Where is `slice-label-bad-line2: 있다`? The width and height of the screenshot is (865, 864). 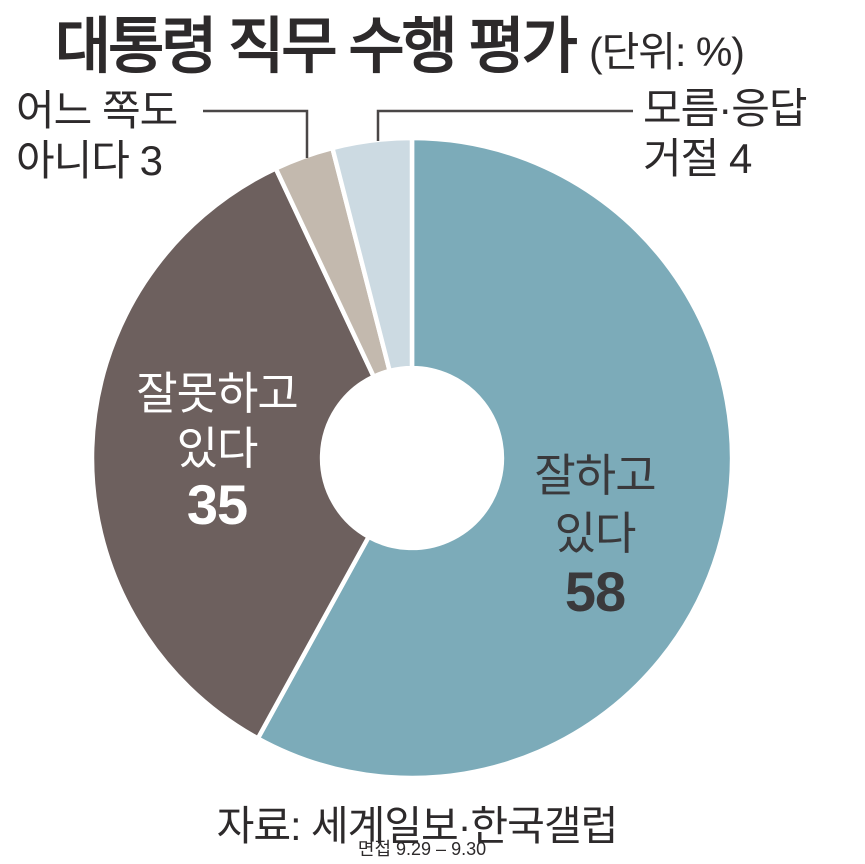
slice-label-bad-line2: 있다 is located at coordinates (217, 448).